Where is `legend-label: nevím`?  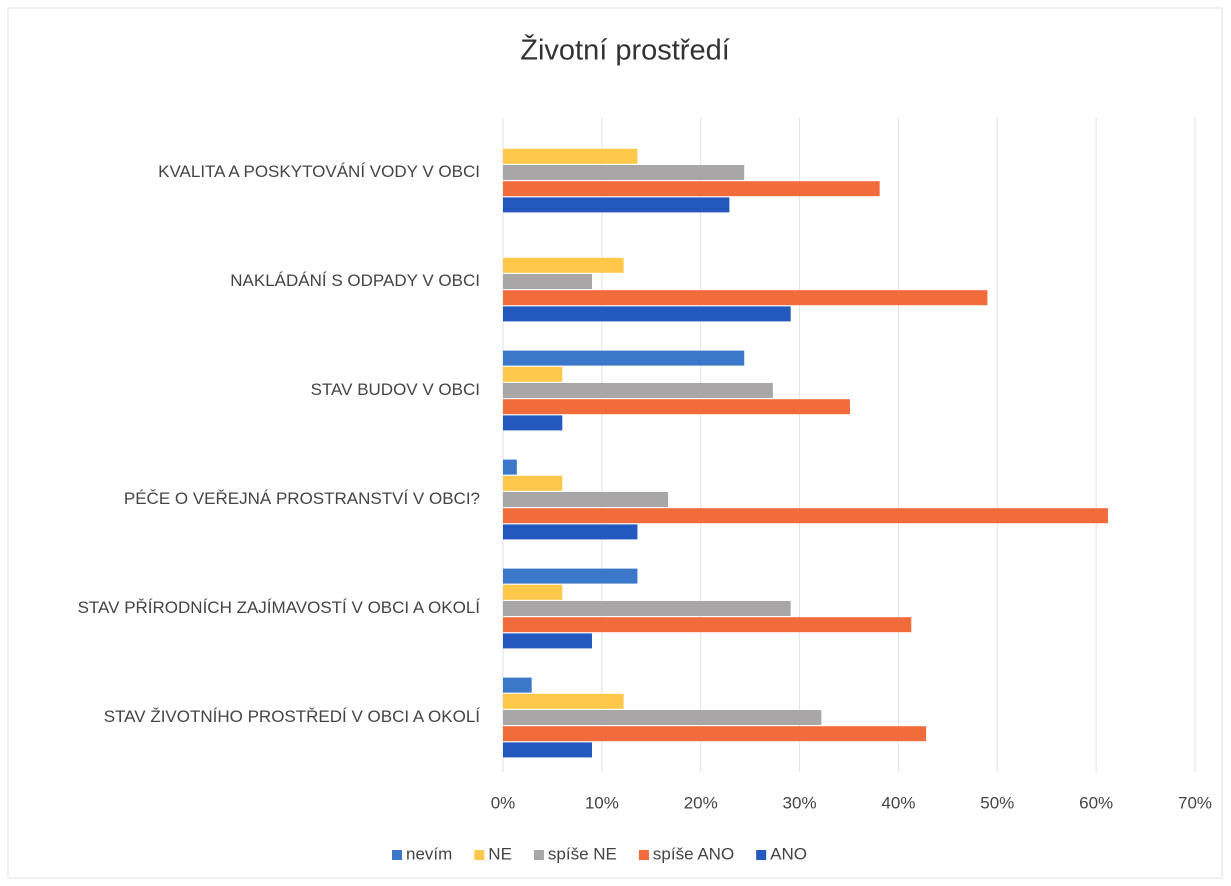
legend-label: nevím is located at coordinates (429, 853).